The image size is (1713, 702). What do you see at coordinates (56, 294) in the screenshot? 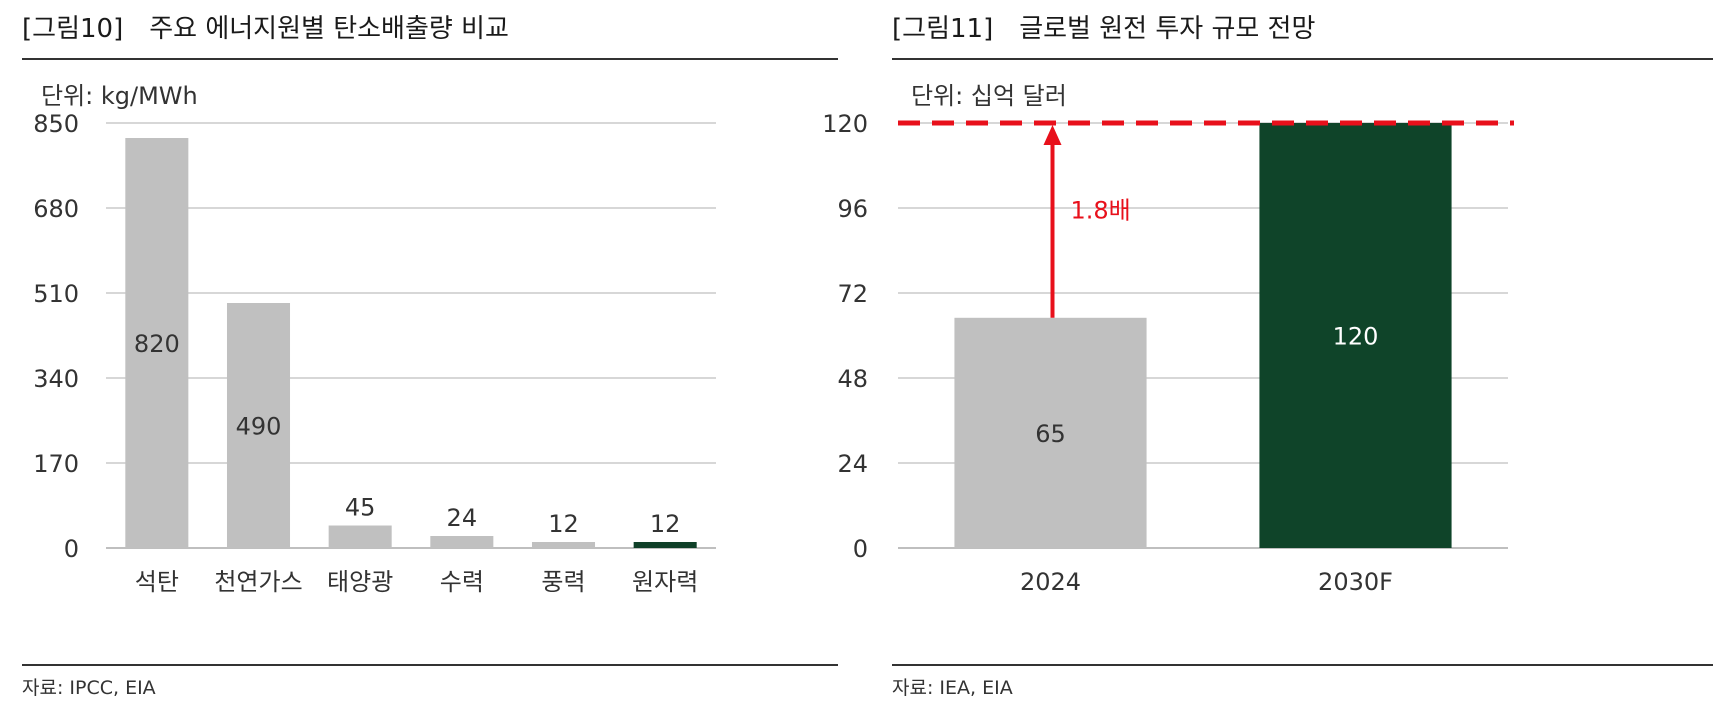
I see `y-tick-label: 510` at bounding box center [56, 294].